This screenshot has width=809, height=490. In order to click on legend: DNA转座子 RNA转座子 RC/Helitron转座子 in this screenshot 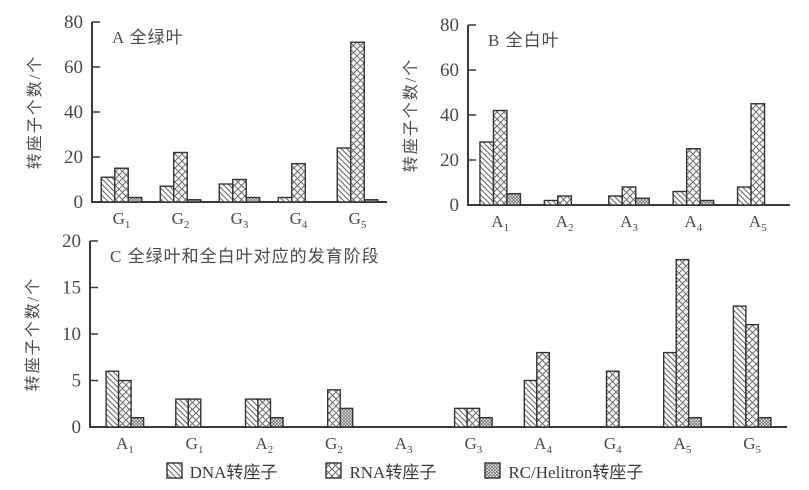, I will do `click(404, 470)`.